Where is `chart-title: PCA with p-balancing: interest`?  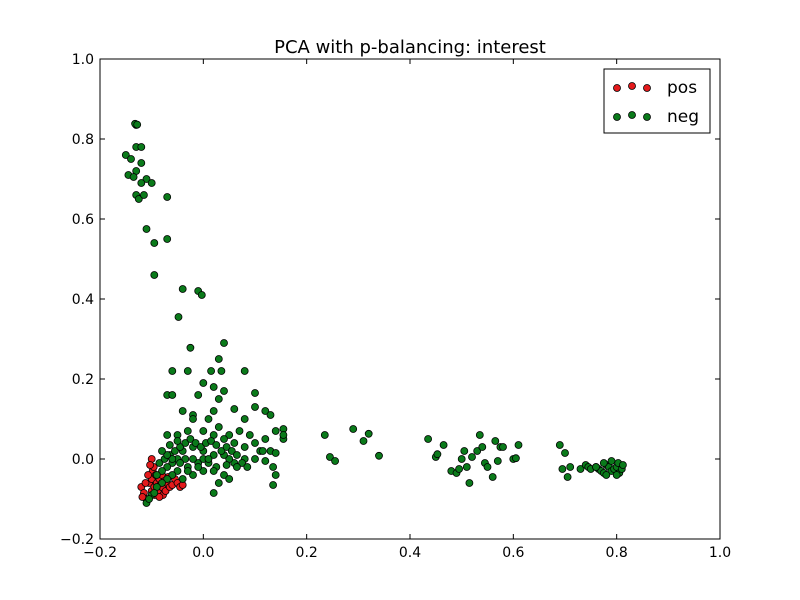 chart-title: PCA with p-balancing: interest is located at coordinates (410, 47).